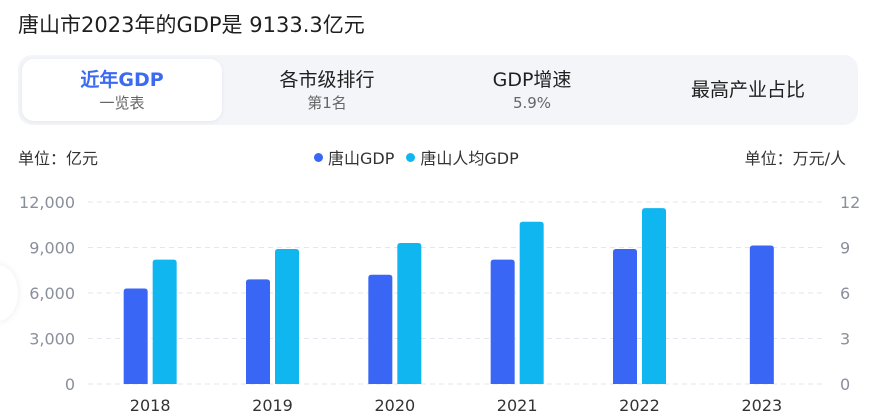 Image resolution: width=876 pixels, height=418 pixels. What do you see at coordinates (272, 405) in the screenshot?
I see `x-tick-label: 2019` at bounding box center [272, 405].